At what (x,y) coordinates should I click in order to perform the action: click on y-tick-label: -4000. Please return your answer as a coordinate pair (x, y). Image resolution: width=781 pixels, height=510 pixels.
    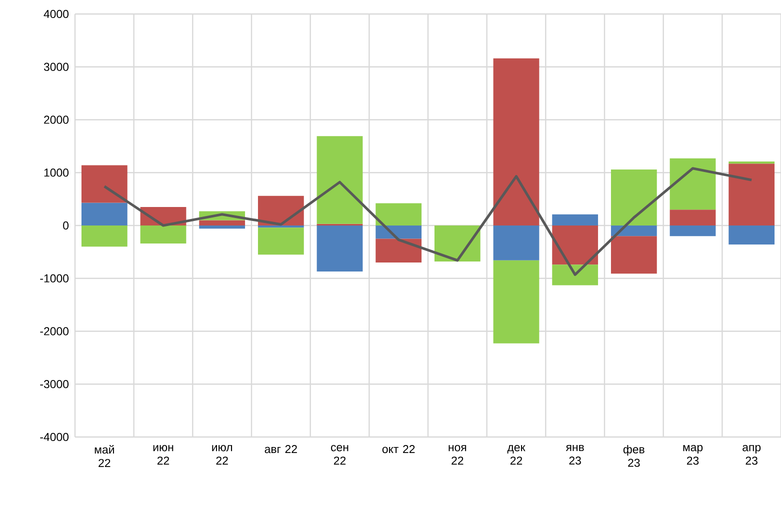
    Looking at the image, I should click on (54, 437).